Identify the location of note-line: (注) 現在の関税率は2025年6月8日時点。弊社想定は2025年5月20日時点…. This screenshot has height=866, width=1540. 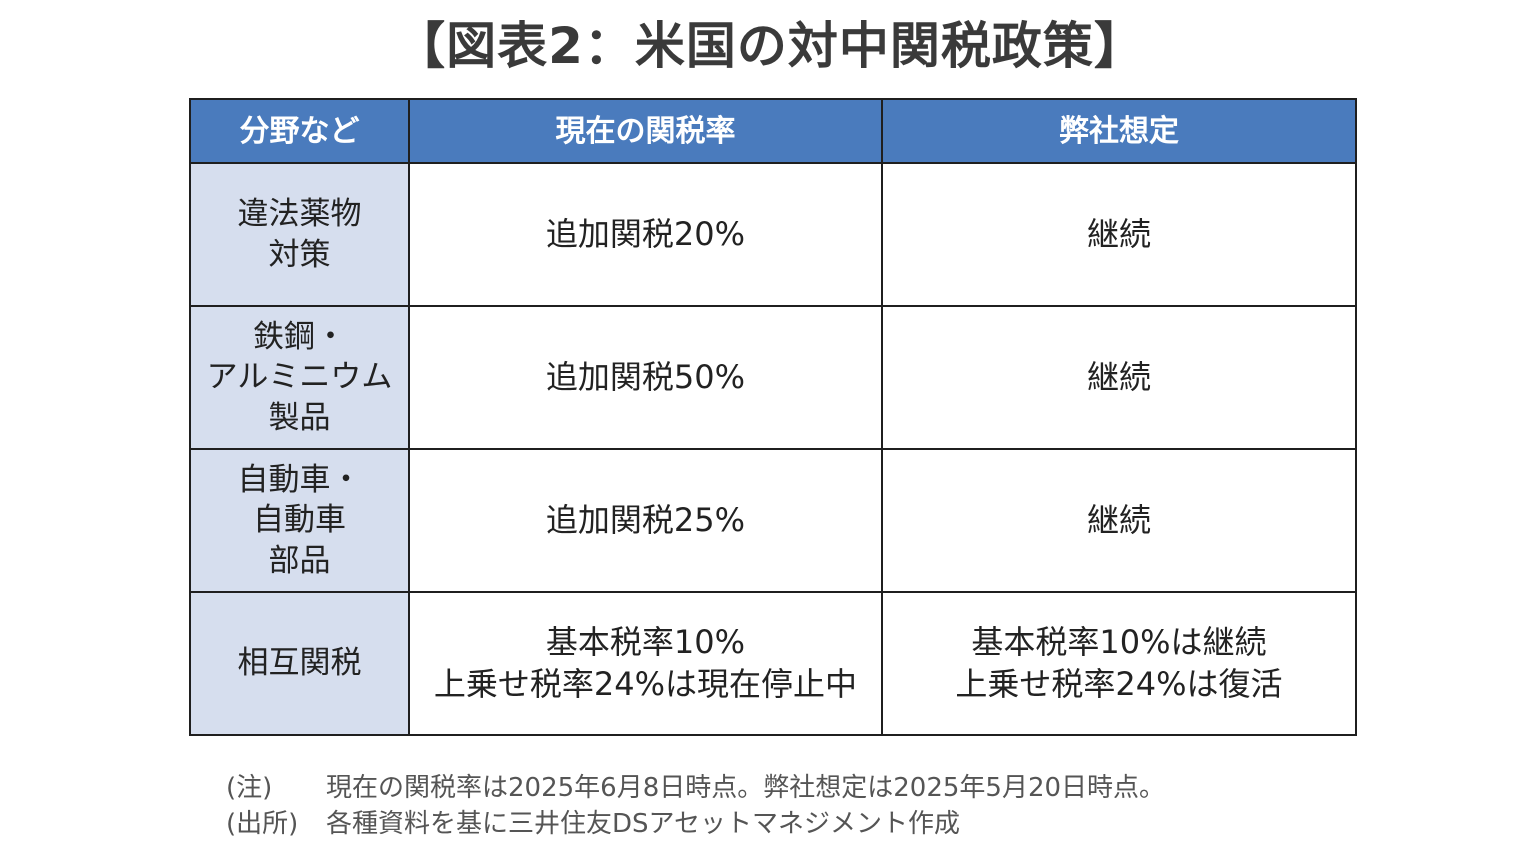
(695, 788).